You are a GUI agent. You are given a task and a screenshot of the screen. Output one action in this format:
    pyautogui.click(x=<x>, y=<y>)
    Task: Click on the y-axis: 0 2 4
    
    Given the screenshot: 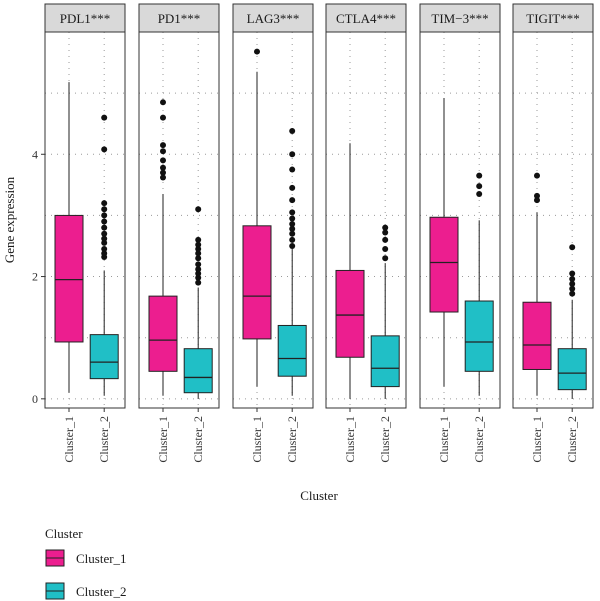 What is the action you would take?
    pyautogui.click(x=38, y=276)
    